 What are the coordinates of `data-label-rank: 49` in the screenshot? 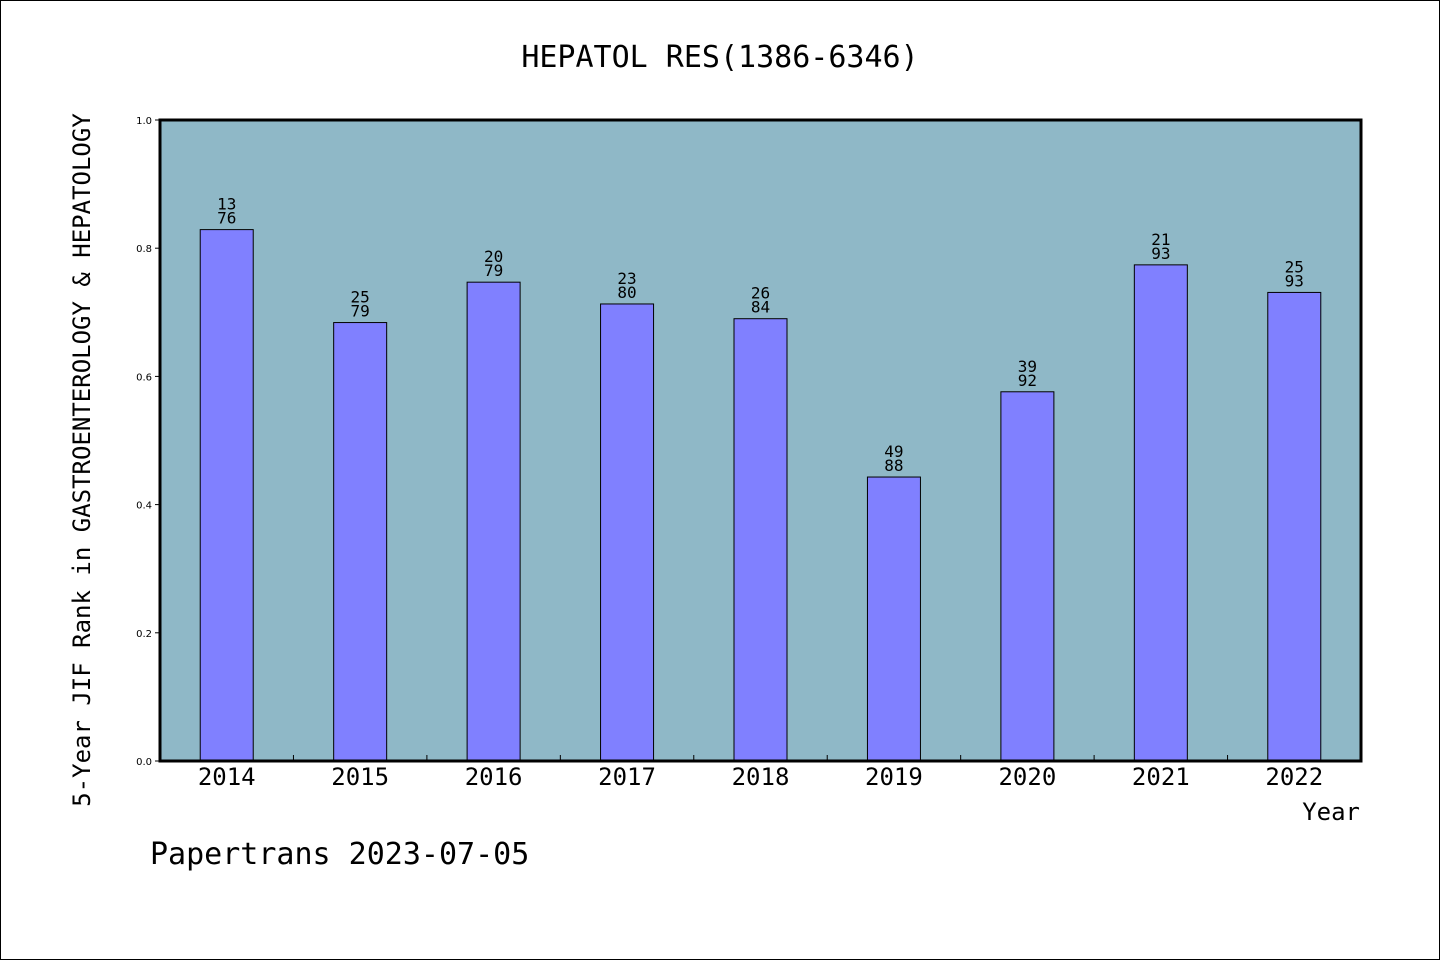 It's located at (893, 451).